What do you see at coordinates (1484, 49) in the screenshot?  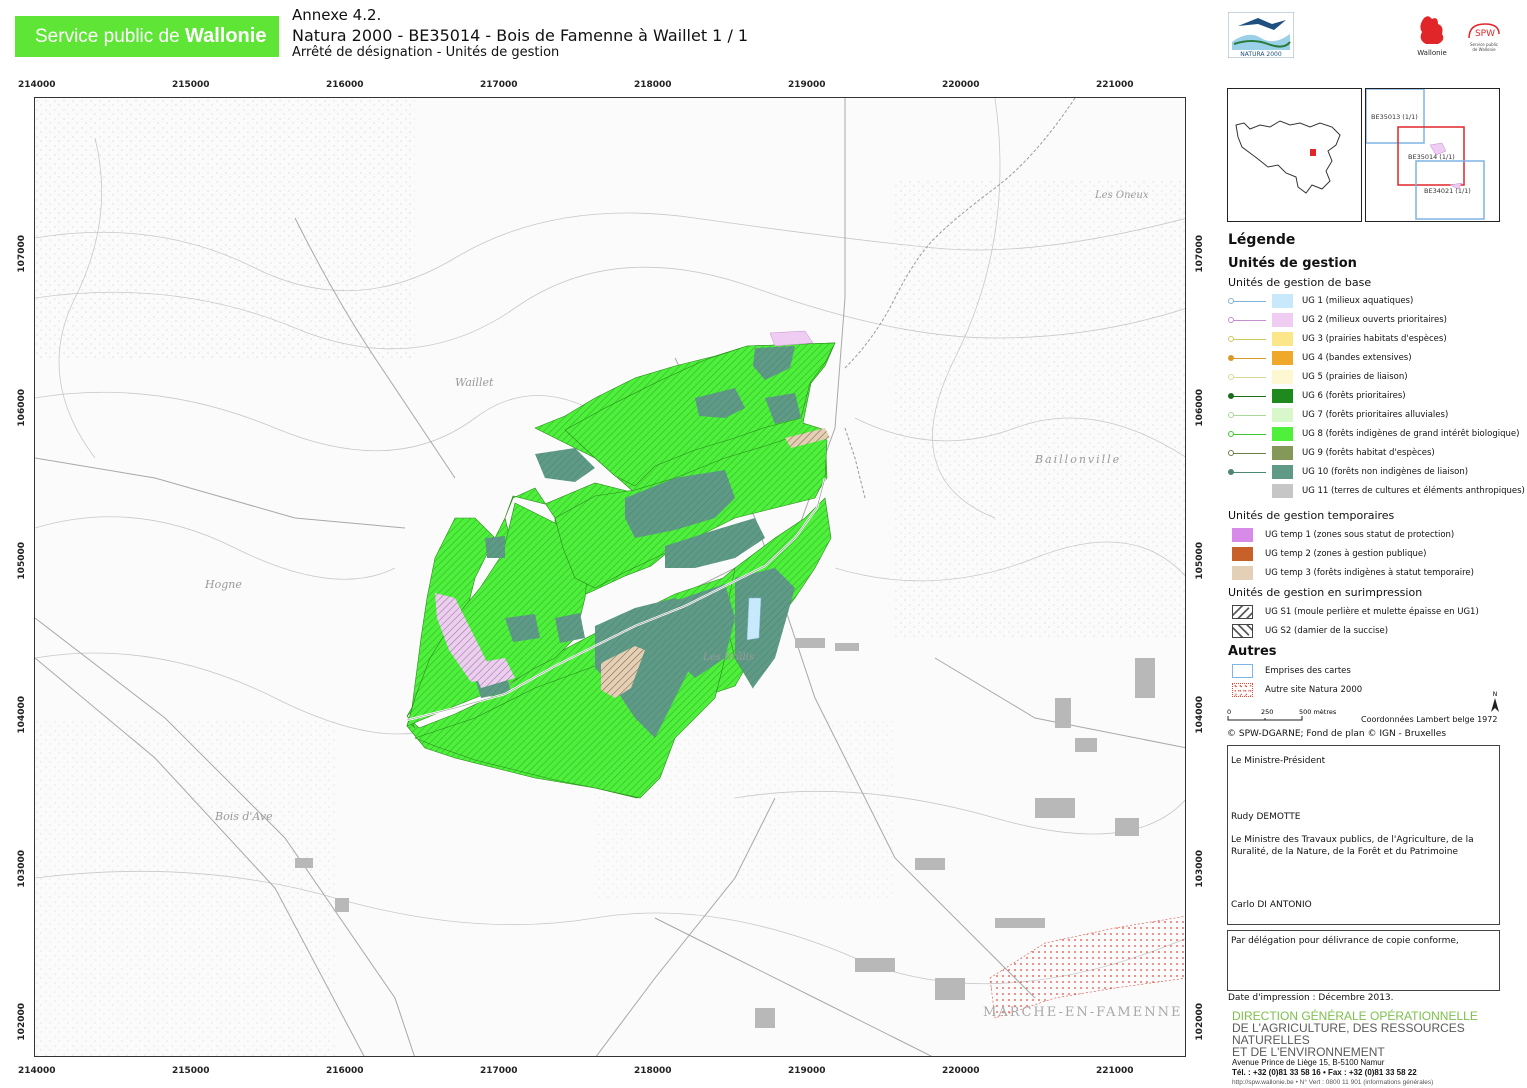 I see `spw-logo-sub2: de Wallonie` at bounding box center [1484, 49].